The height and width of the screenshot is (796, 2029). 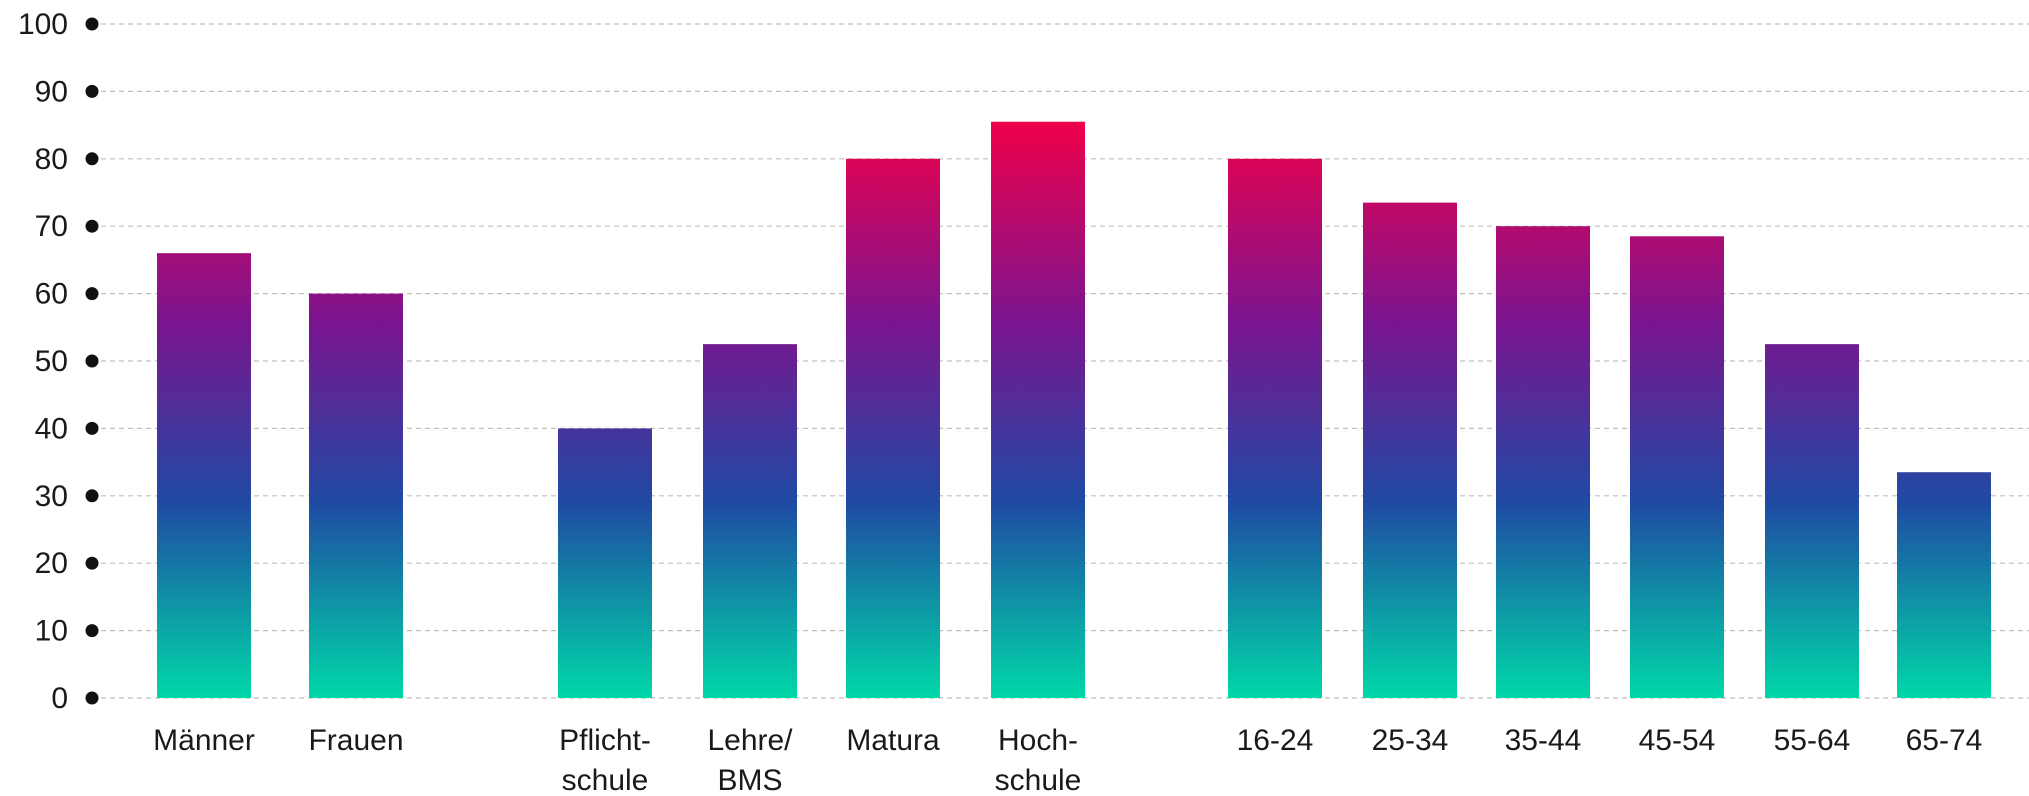 I want to click on x-tick-label: 65-74, so click(x=1944, y=740).